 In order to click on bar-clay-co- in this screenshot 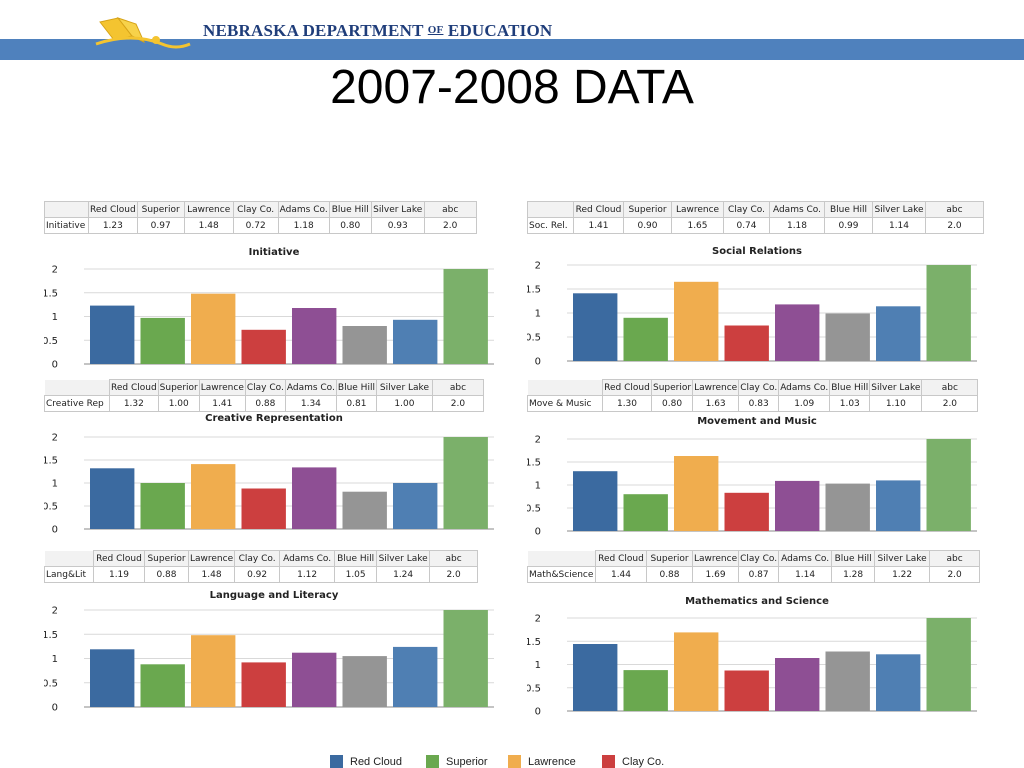, I will do `click(263, 508)`.